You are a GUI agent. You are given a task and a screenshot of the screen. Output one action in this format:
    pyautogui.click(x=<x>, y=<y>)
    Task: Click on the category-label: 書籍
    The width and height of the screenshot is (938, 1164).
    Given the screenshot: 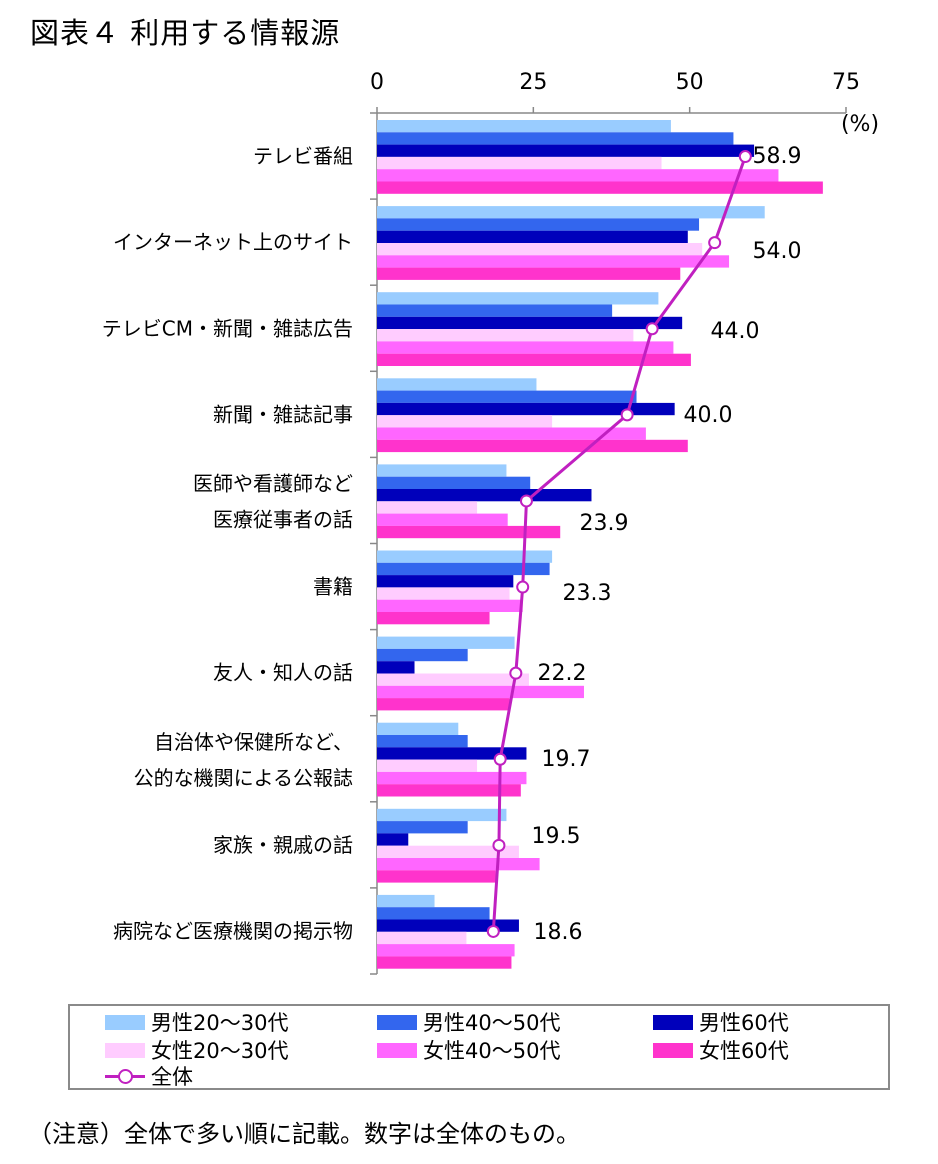 What is the action you would take?
    pyautogui.click(x=333, y=587)
    